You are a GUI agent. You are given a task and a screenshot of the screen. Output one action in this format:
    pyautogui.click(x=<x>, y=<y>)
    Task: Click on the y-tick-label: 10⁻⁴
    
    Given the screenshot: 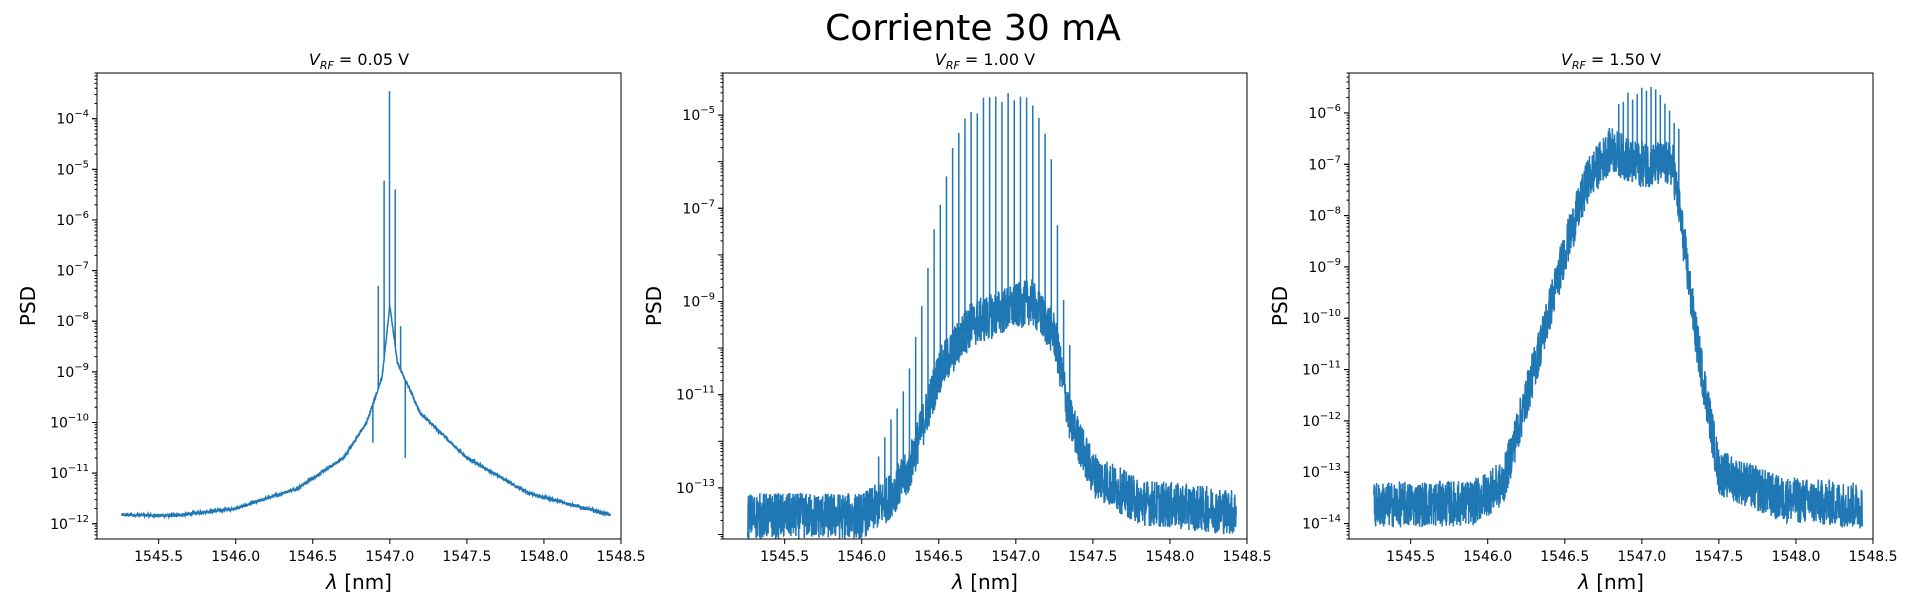 What is the action you would take?
    pyautogui.click(x=72, y=118)
    